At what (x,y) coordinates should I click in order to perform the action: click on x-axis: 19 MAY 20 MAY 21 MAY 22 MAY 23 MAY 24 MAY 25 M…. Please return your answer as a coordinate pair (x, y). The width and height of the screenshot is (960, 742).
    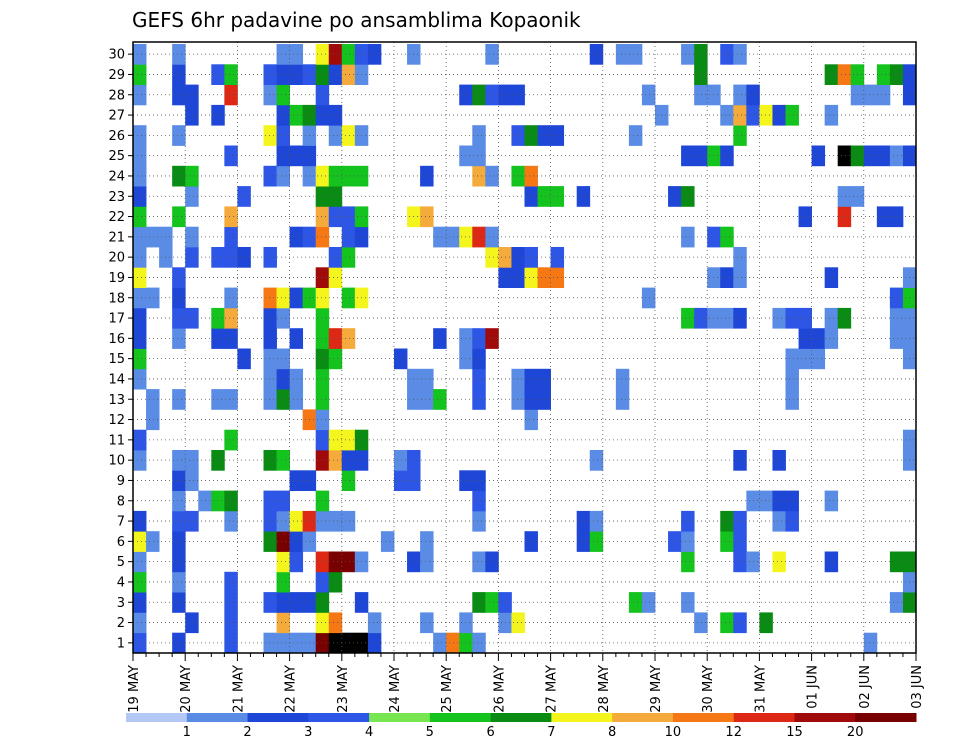
    Looking at the image, I should click on (526, 683).